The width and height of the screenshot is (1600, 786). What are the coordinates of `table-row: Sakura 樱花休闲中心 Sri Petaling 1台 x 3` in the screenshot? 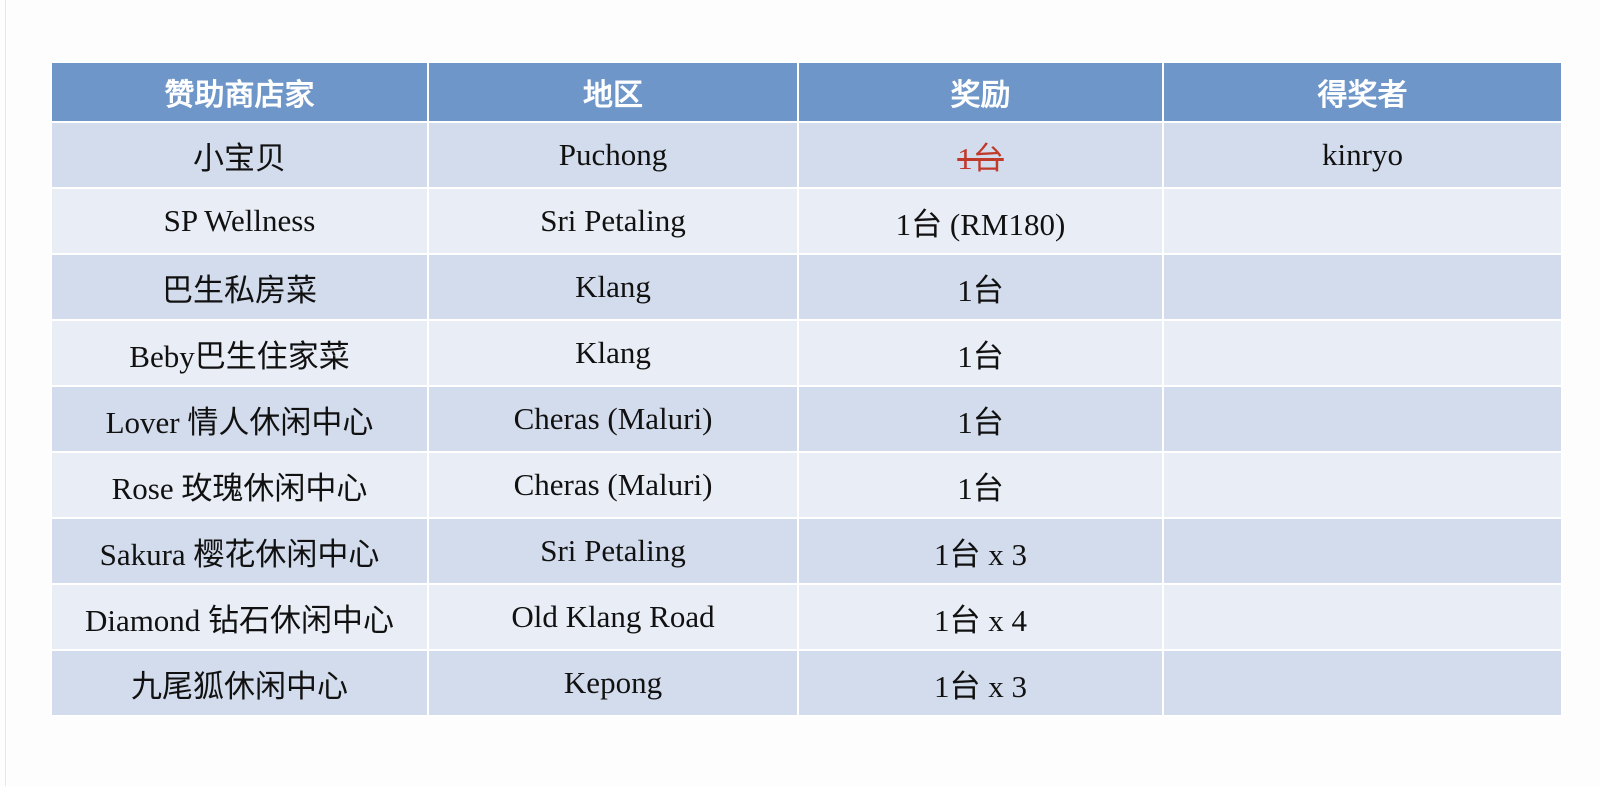 It's located at (806, 551).